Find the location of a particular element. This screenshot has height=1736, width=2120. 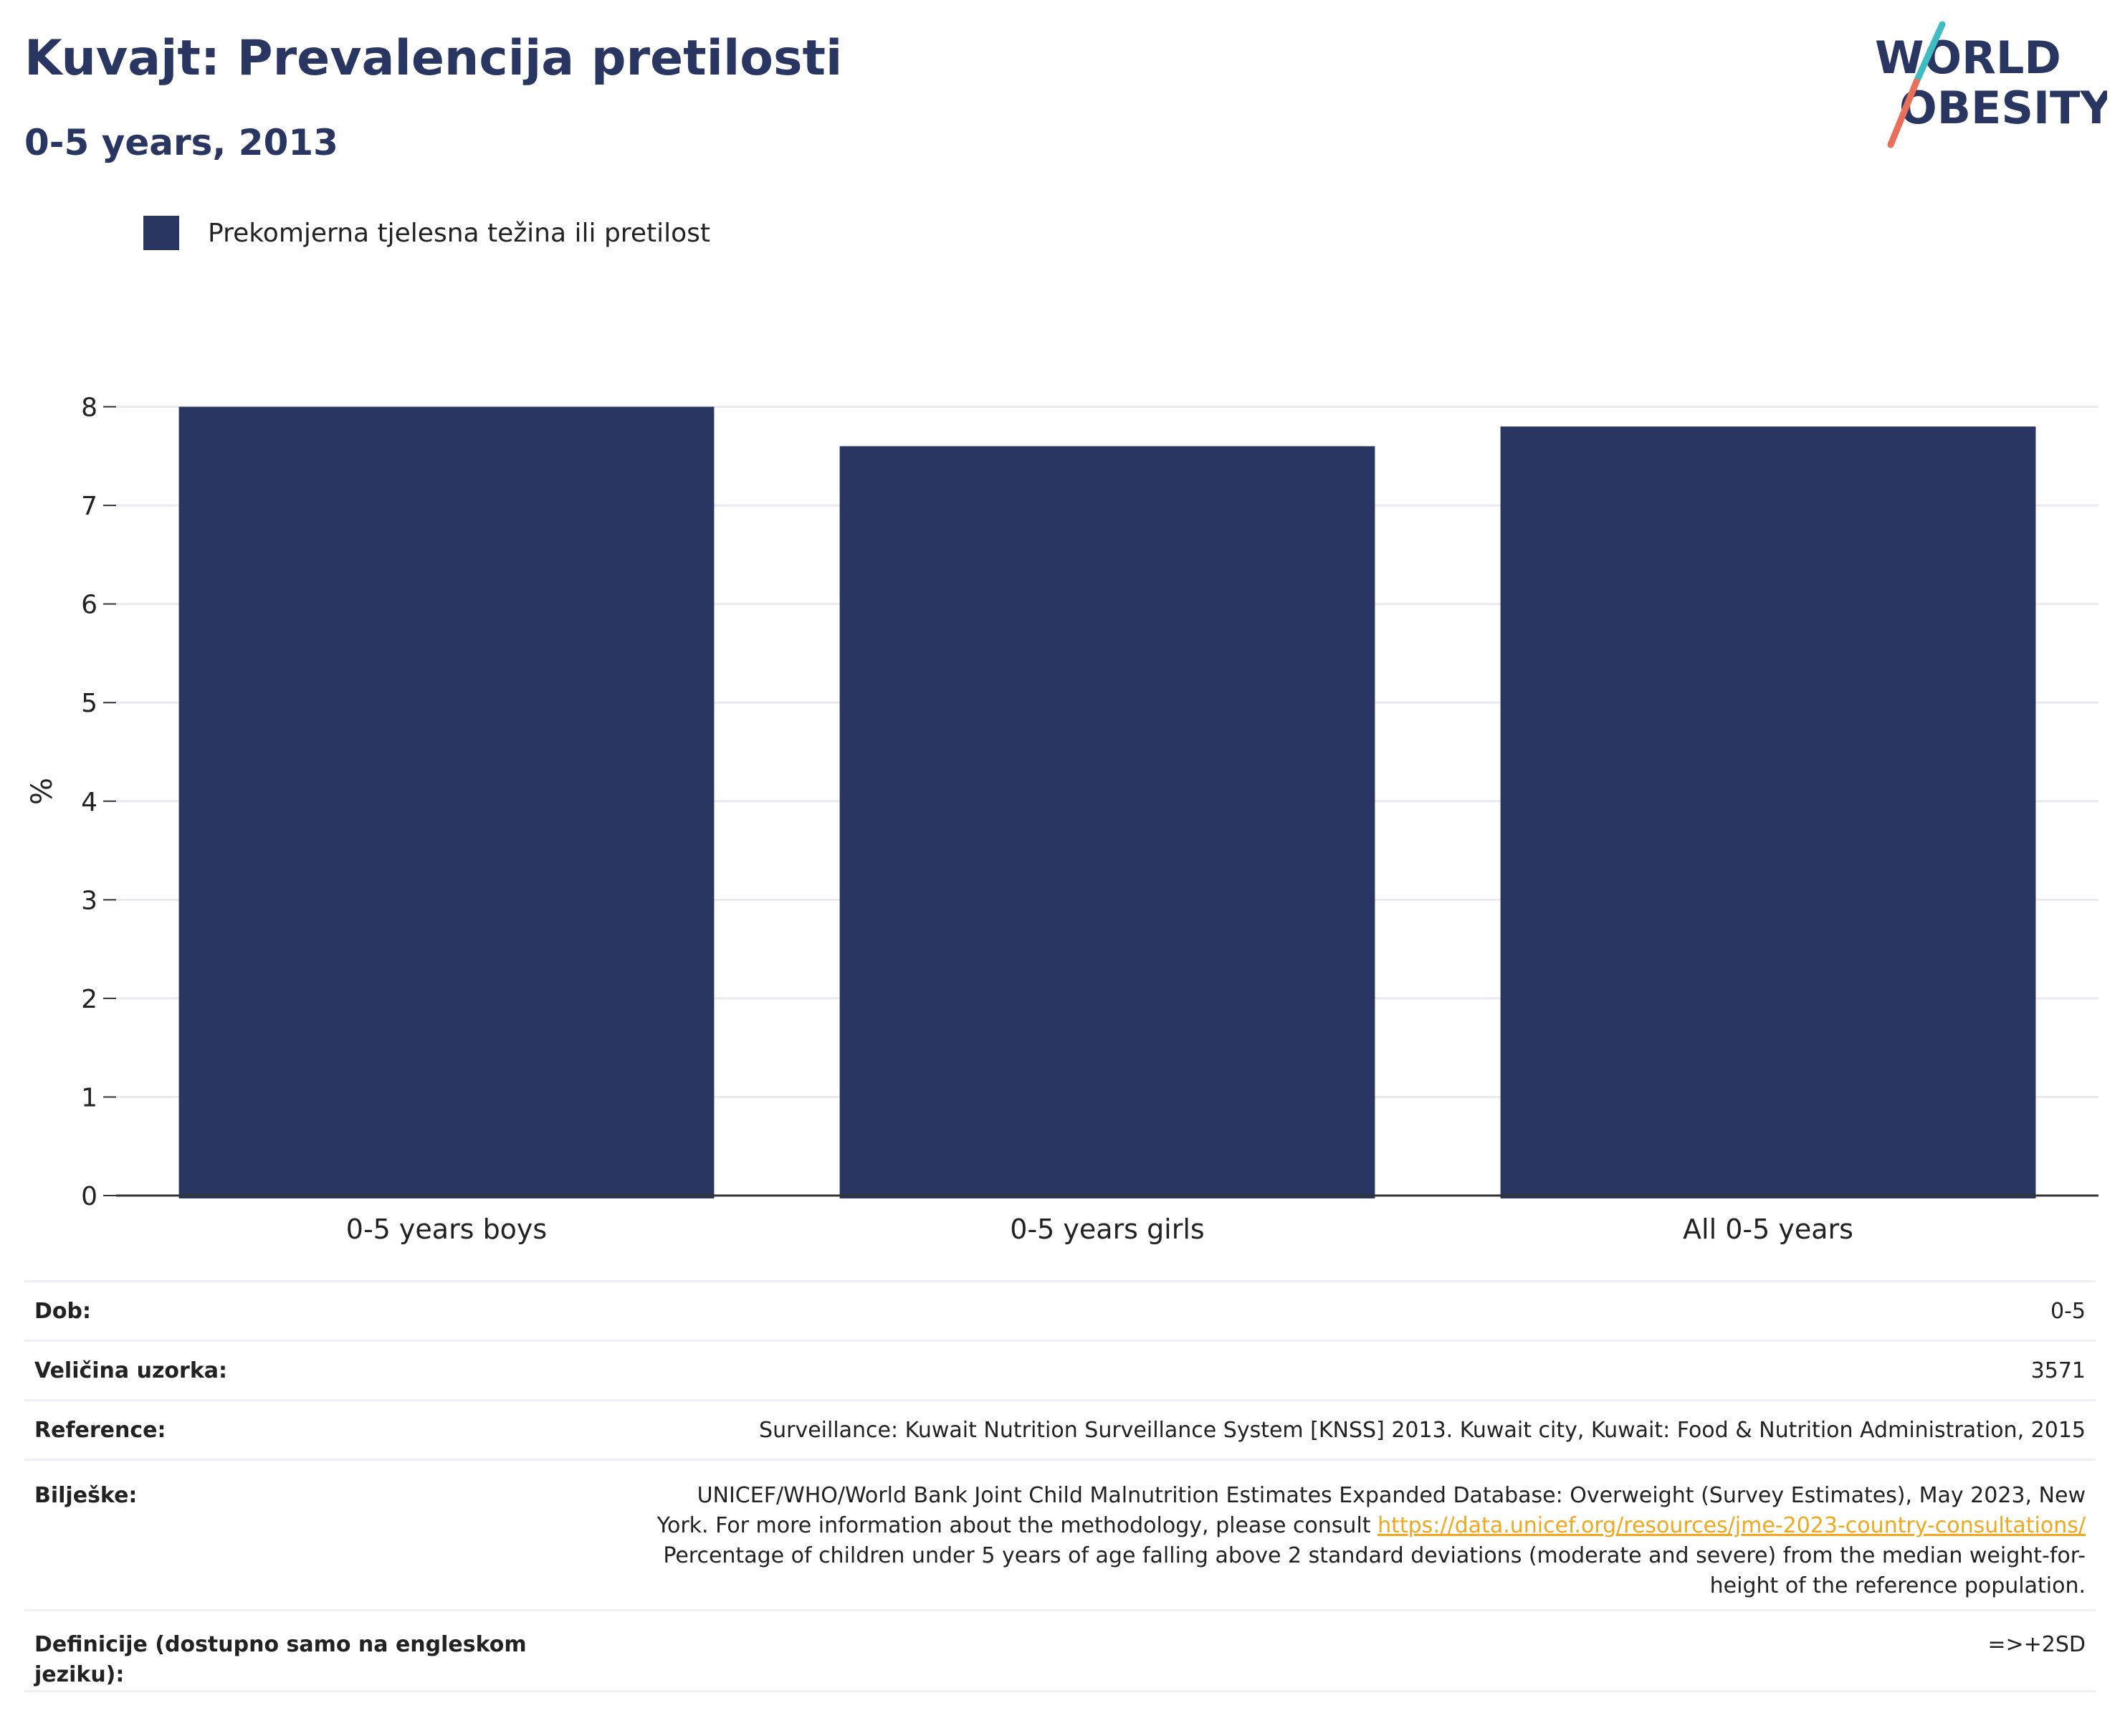

y-tick-label: 6 is located at coordinates (89, 605).